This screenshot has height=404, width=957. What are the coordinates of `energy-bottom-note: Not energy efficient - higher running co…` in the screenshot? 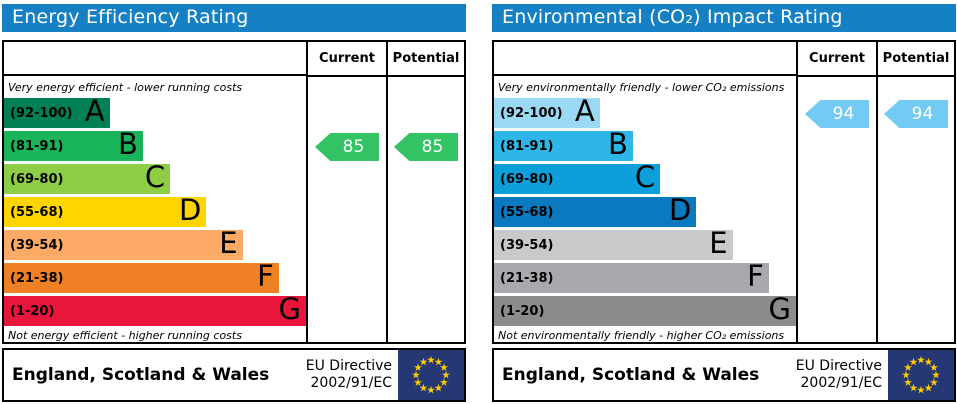 It's located at (125, 335).